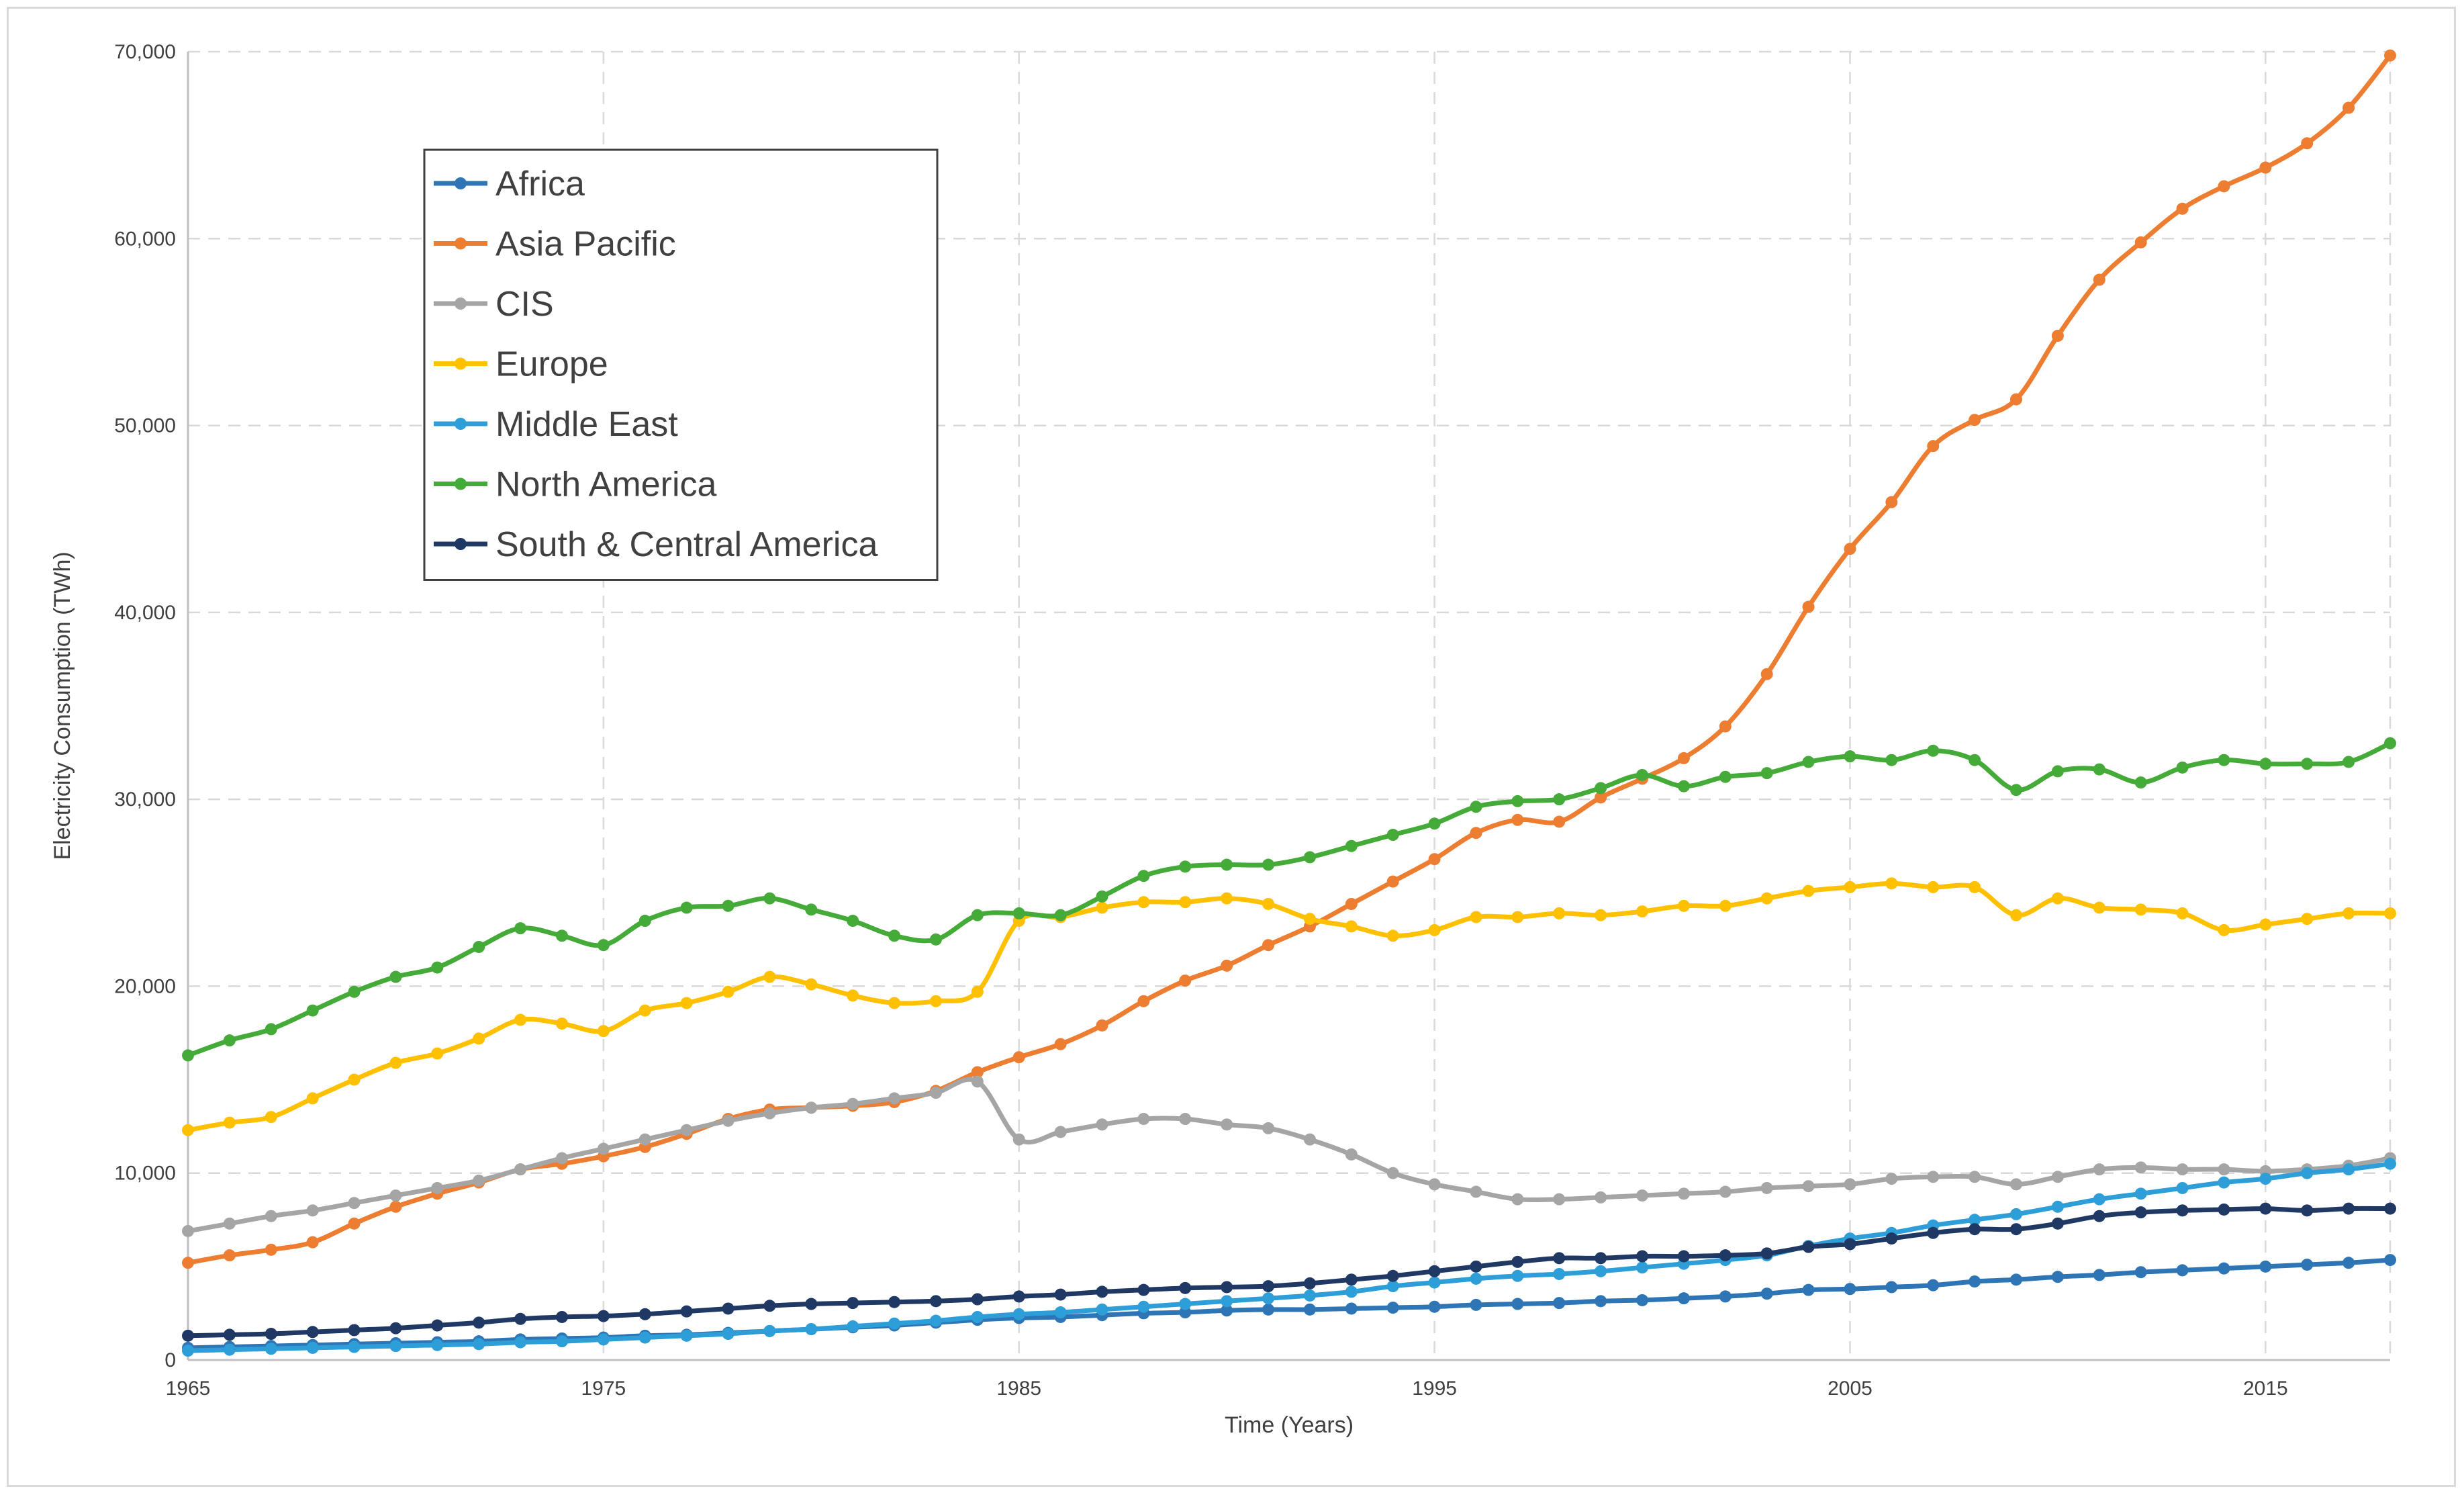 Image resolution: width=2464 pixels, height=1495 pixels. Describe the element at coordinates (524, 304) in the screenshot. I see `legend-label-cis: CIS` at that location.